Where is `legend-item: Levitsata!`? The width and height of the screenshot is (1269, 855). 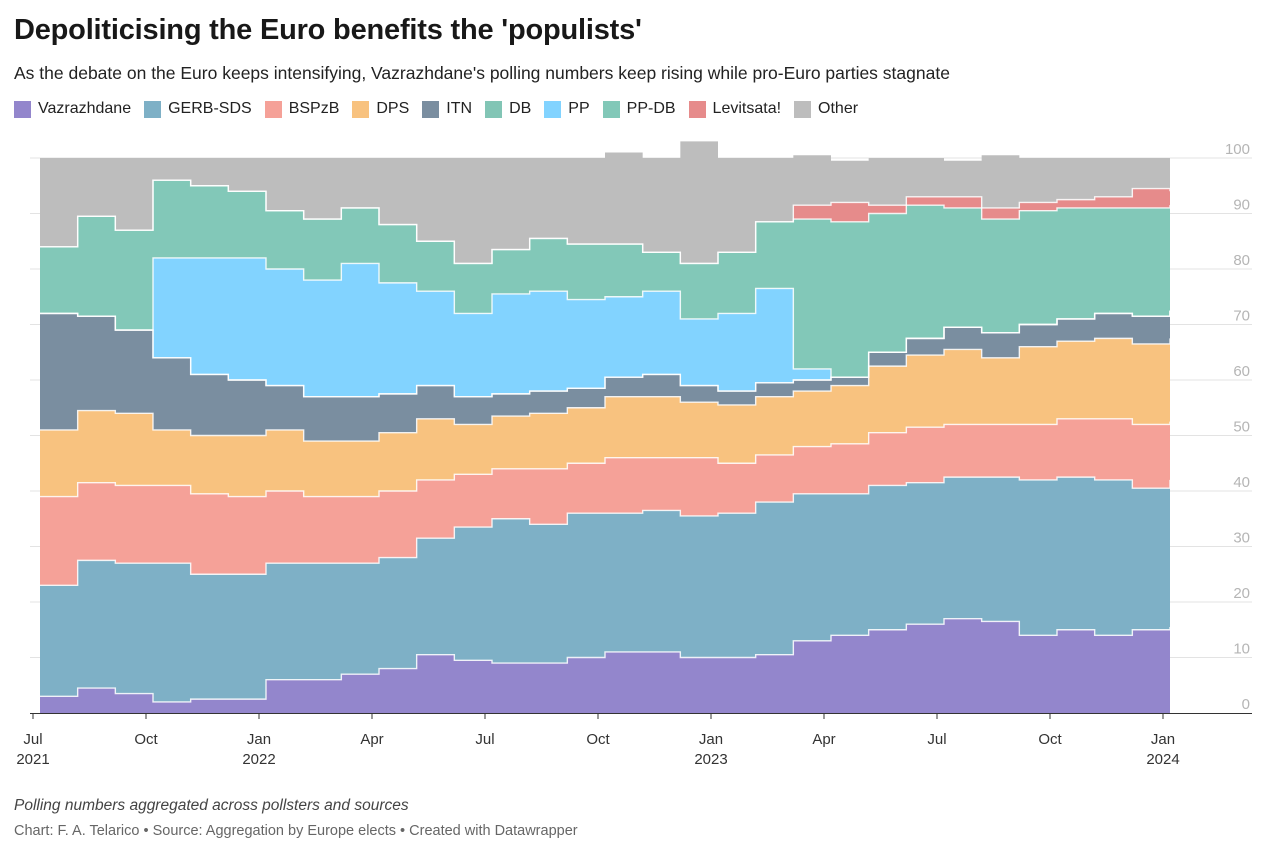
legend-item: Levitsata! is located at coordinates (735, 109).